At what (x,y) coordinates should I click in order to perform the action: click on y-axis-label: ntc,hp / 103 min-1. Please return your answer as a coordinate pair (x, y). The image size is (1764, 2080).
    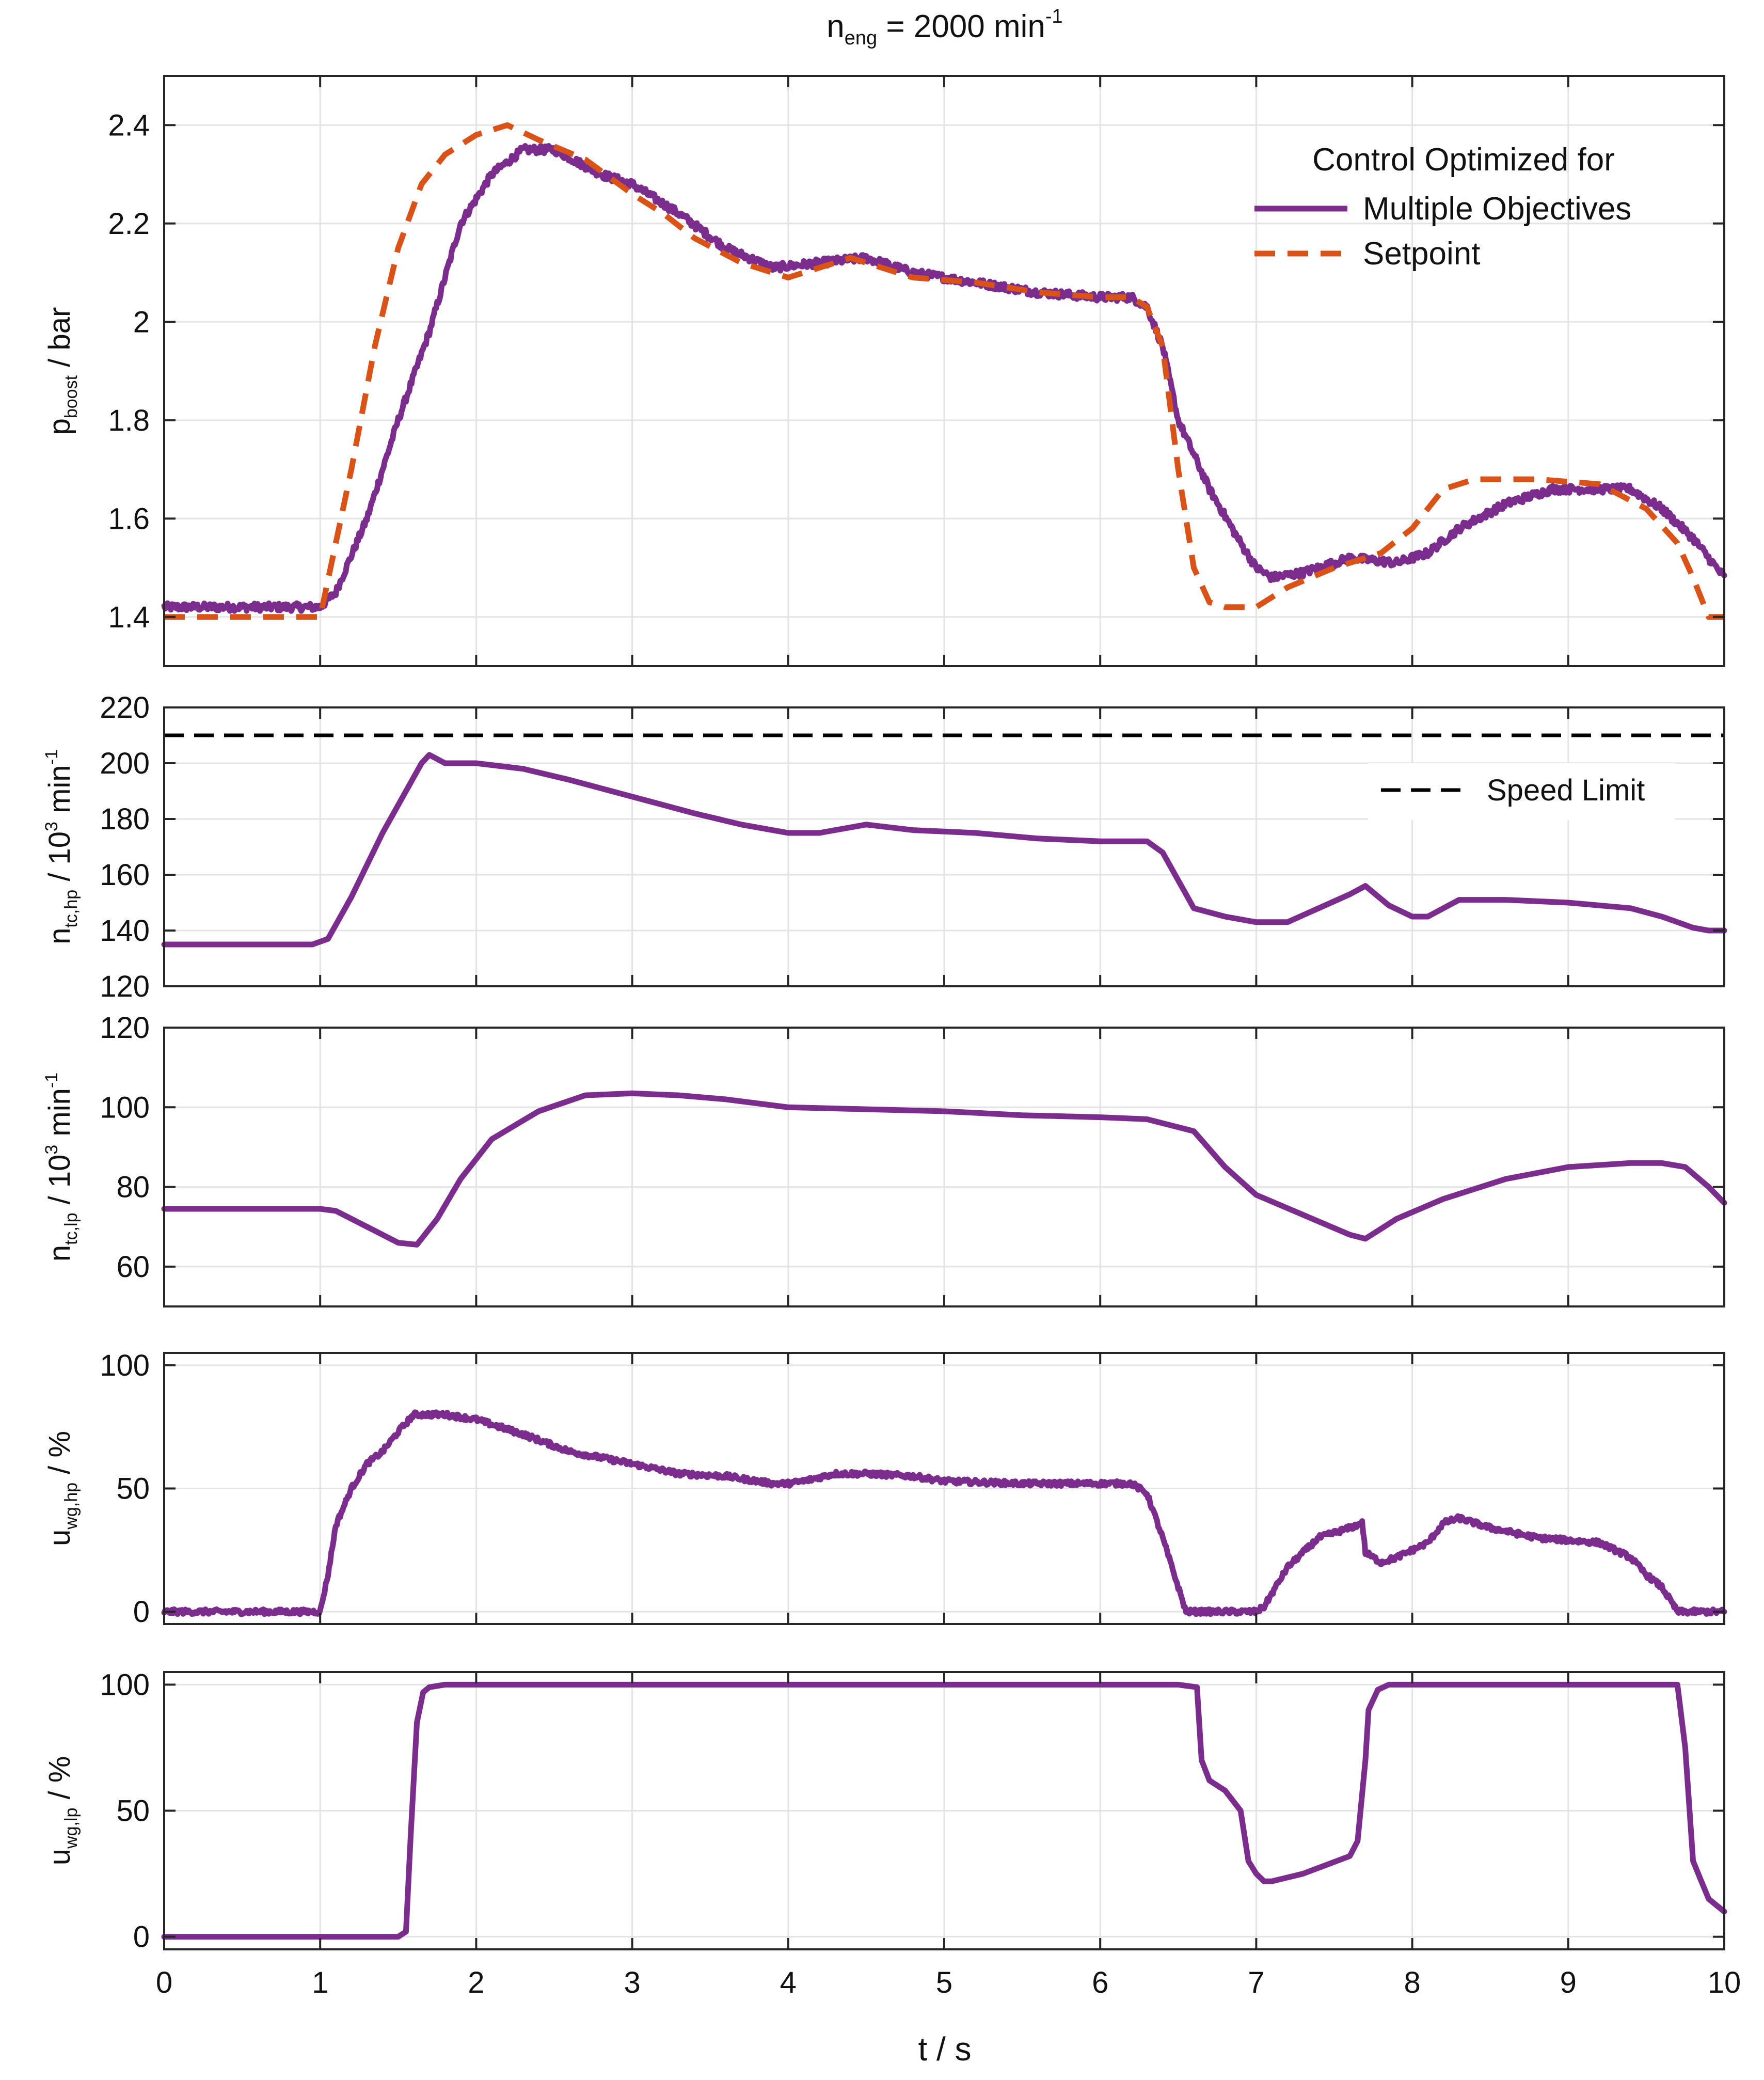
    Looking at the image, I should click on (61, 846).